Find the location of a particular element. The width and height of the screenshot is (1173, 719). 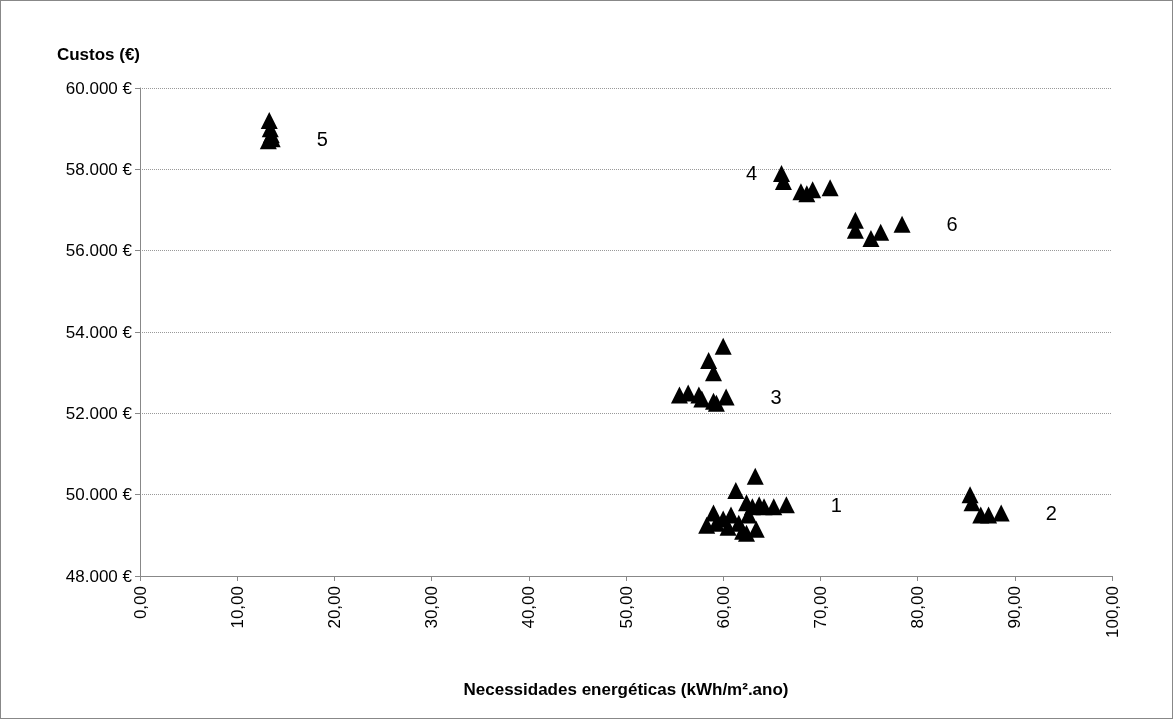

x-axis-title: Necessidades energéticas (kWh/m².ano) is located at coordinates (626, 689).